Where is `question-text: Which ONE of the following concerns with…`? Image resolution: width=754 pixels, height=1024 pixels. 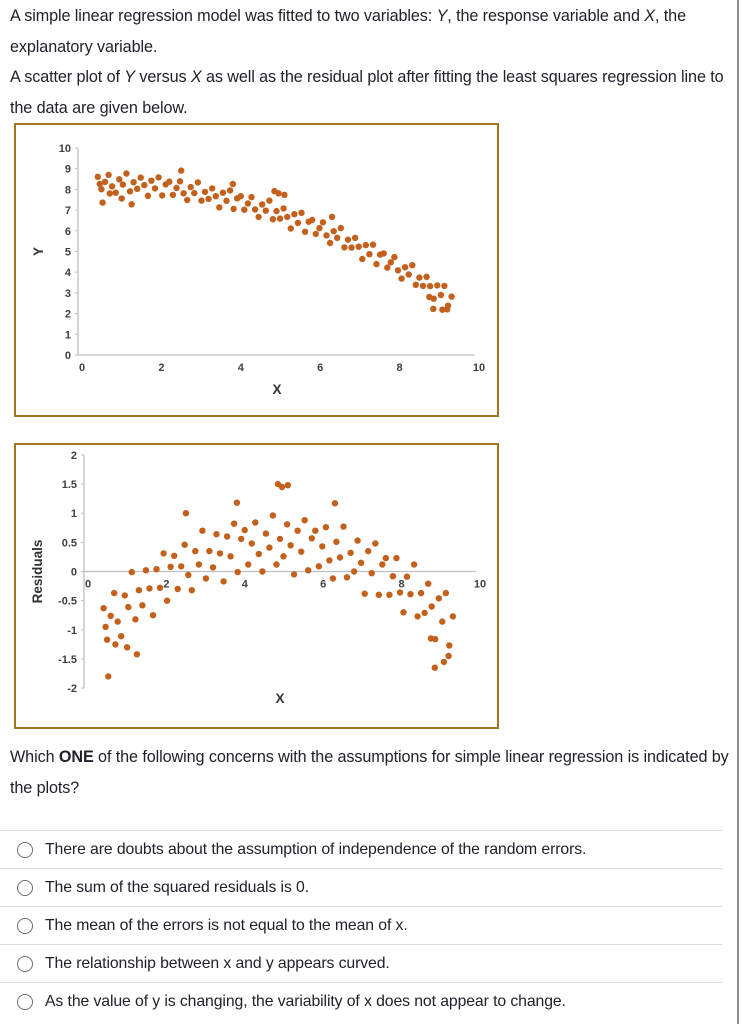 question-text: Which ONE of the following concerns with… is located at coordinates (375, 773).